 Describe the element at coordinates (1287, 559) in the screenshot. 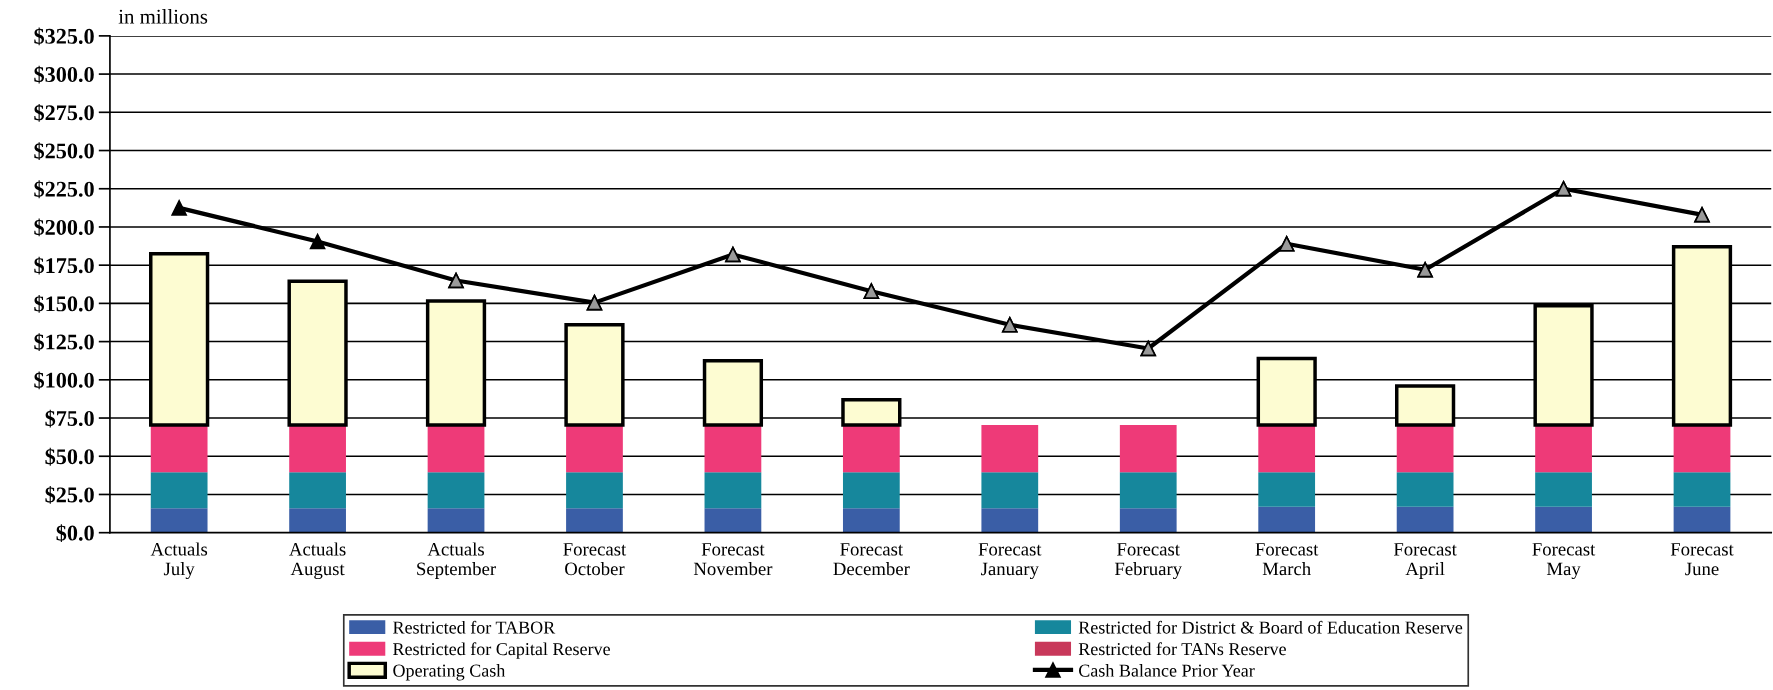

I see `x-tick-label: Forecast March` at that location.